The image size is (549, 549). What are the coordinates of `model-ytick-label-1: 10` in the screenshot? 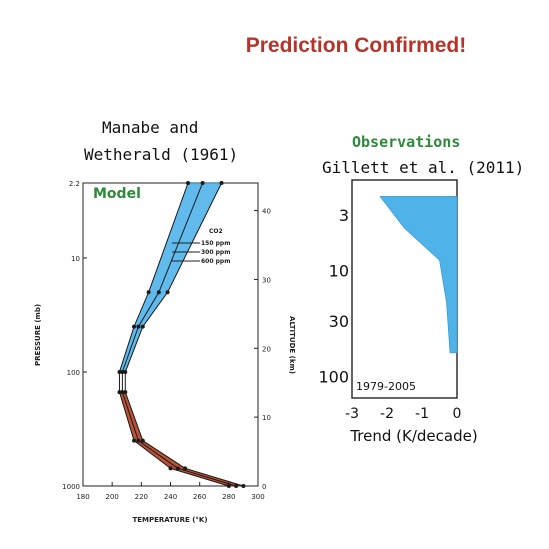 It's located at (75, 259).